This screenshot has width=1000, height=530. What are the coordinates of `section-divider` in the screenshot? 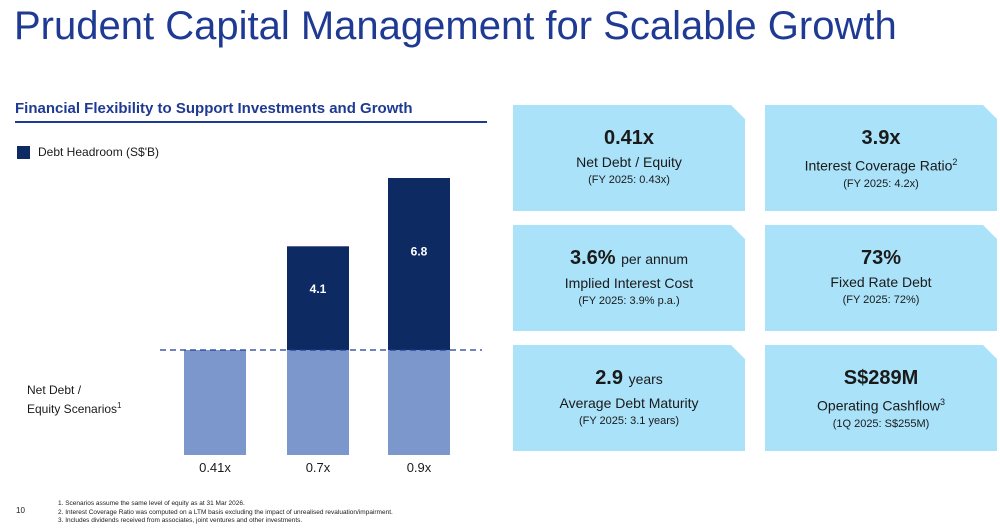 It's located at (251, 122).